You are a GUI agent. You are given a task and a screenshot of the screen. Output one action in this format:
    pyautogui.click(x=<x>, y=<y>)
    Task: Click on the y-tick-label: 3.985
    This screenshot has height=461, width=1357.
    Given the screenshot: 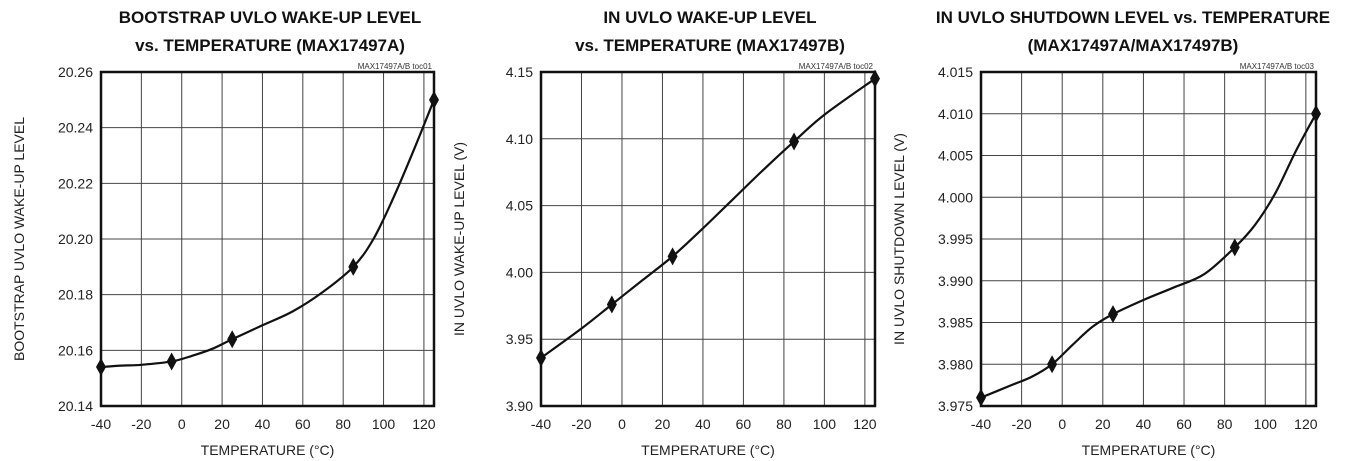 What is the action you would take?
    pyautogui.click(x=955, y=323)
    